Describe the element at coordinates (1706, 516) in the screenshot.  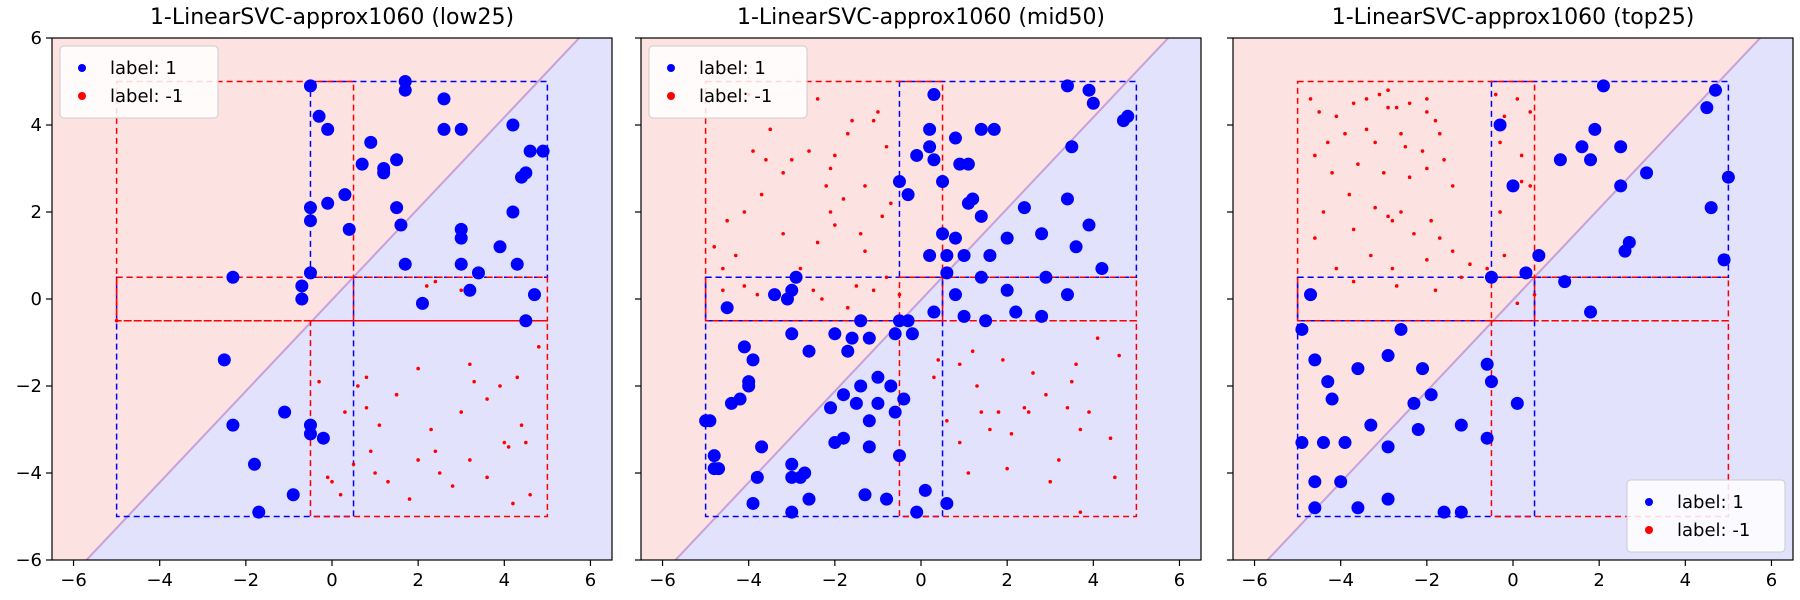
I see `legend: label: 1 label: -1` at that location.